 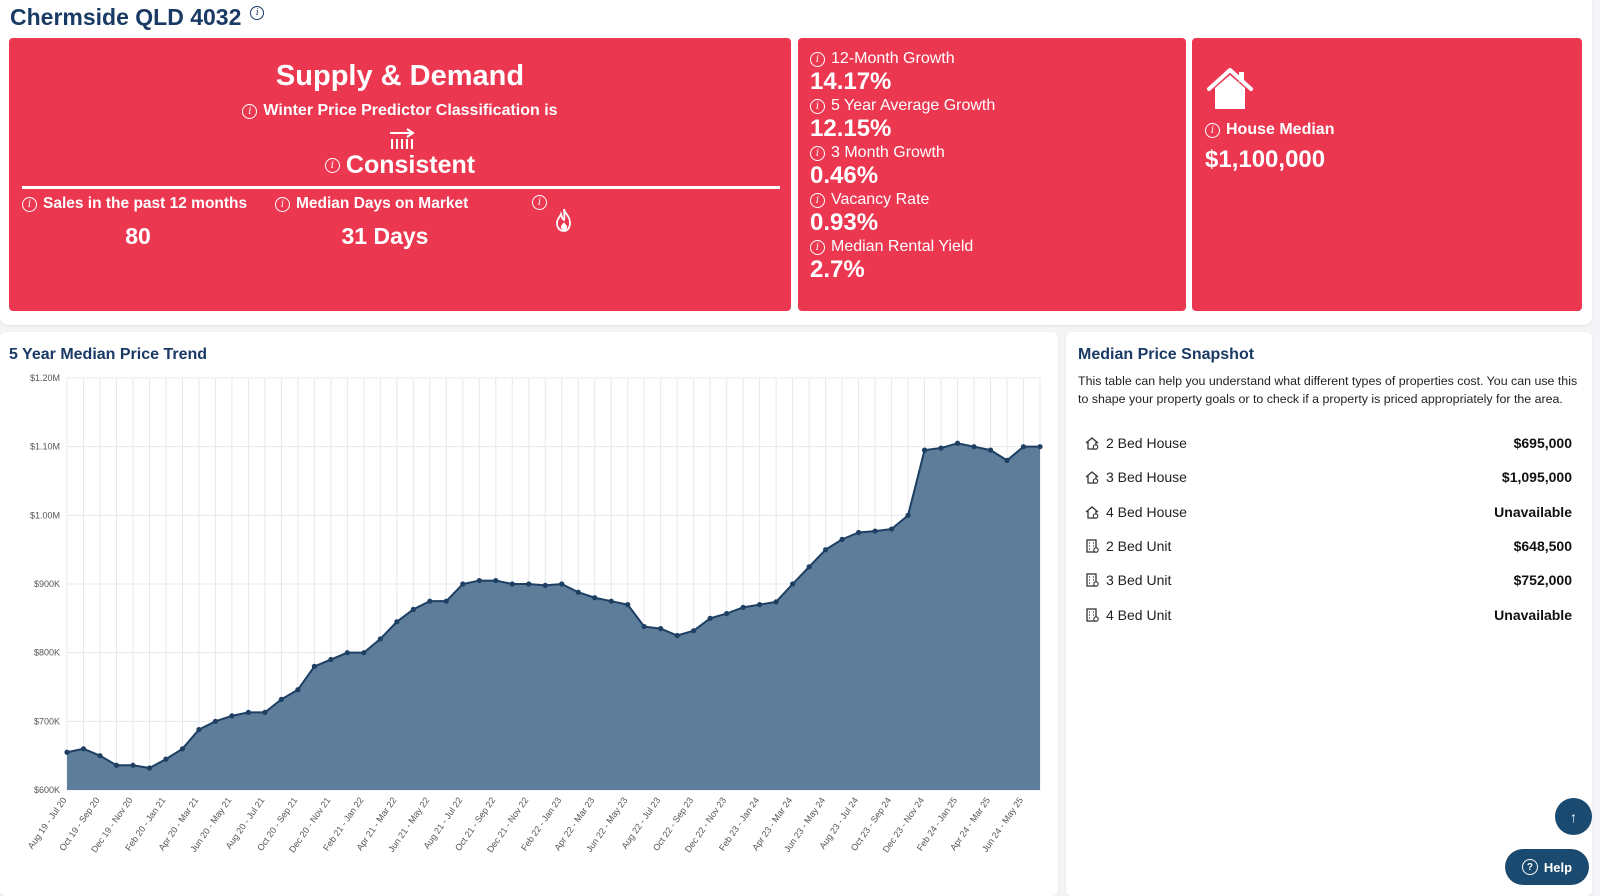 What do you see at coordinates (138, 236) in the screenshot?
I see `sales-value: 80` at bounding box center [138, 236].